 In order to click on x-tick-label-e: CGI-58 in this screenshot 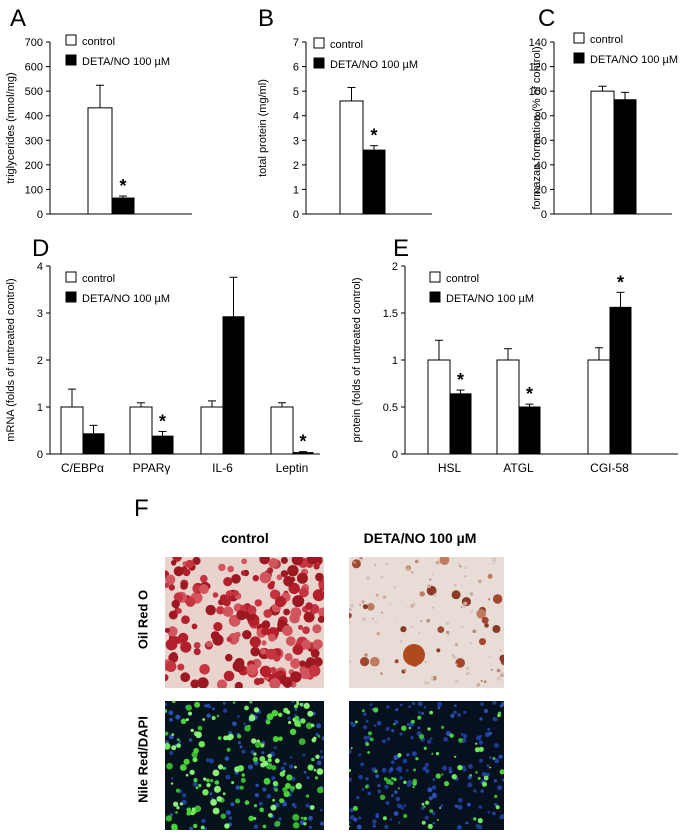, I will do `click(609, 468)`.